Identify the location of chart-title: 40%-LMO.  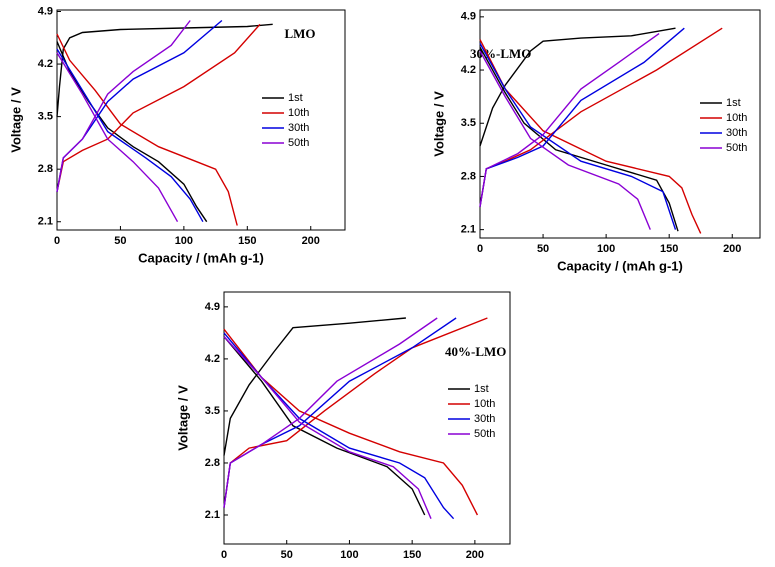
(475, 351).